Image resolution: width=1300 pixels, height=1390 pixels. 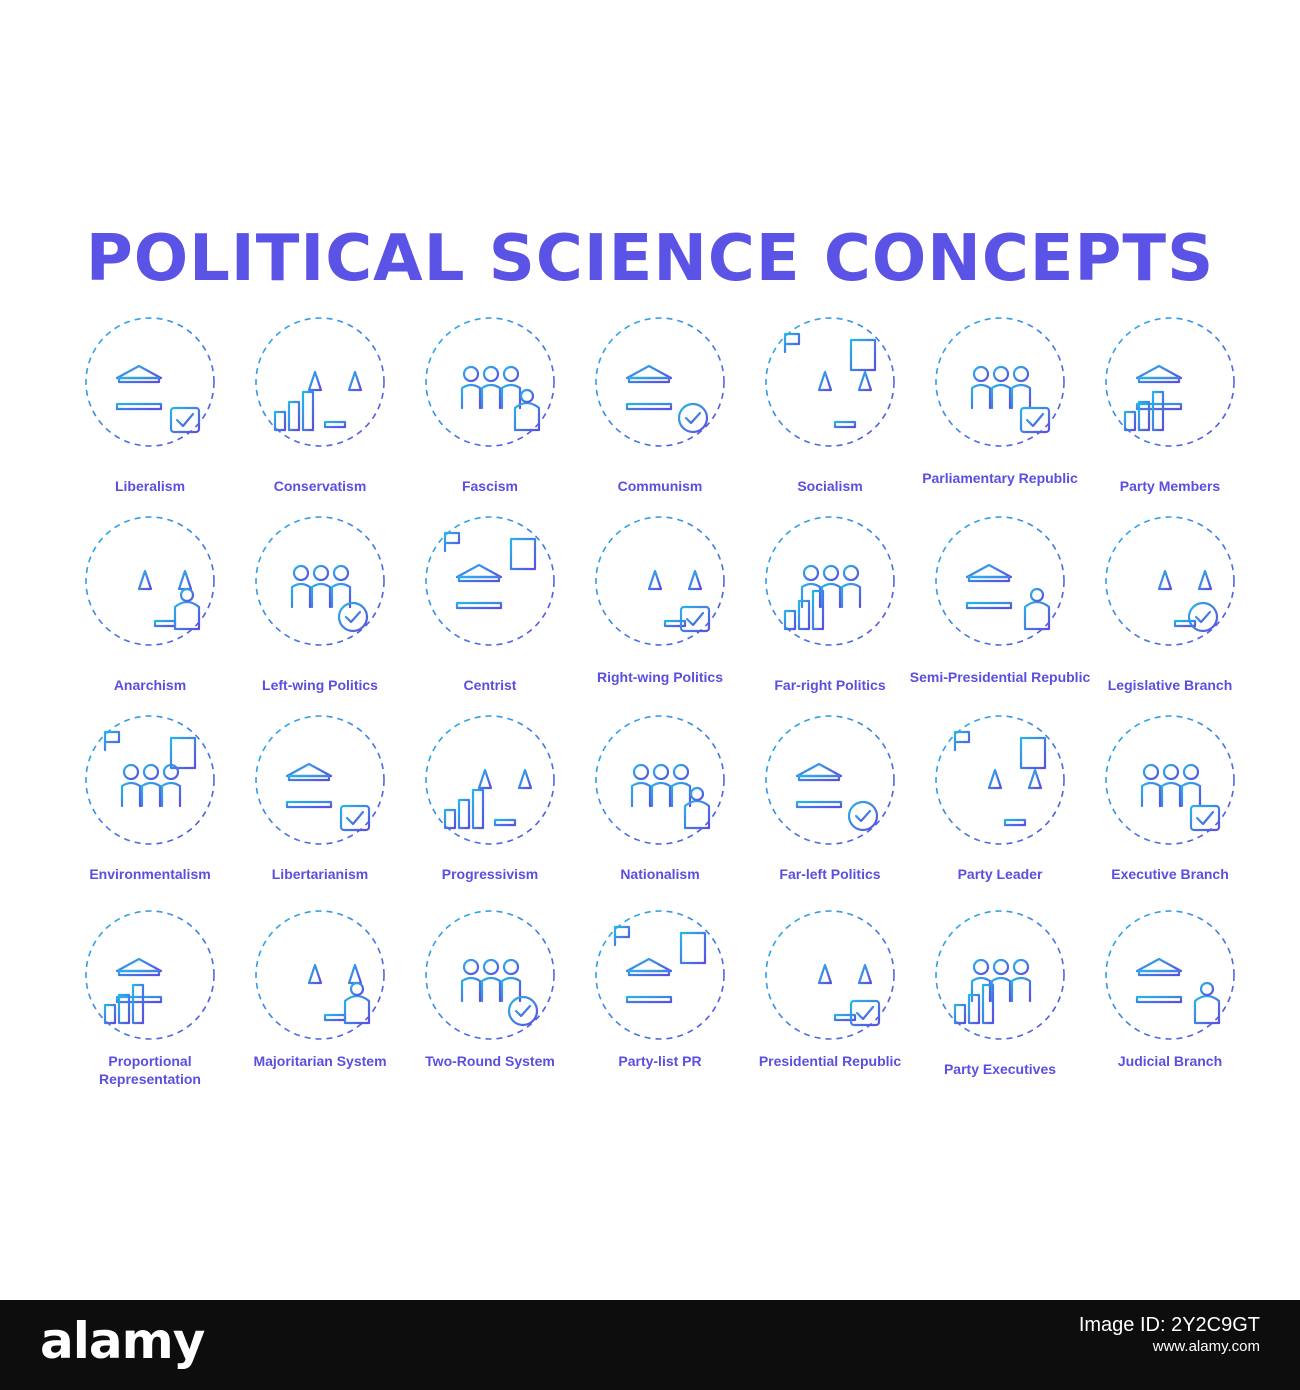 What do you see at coordinates (1170, 382) in the screenshot?
I see `party-members-icon` at bounding box center [1170, 382].